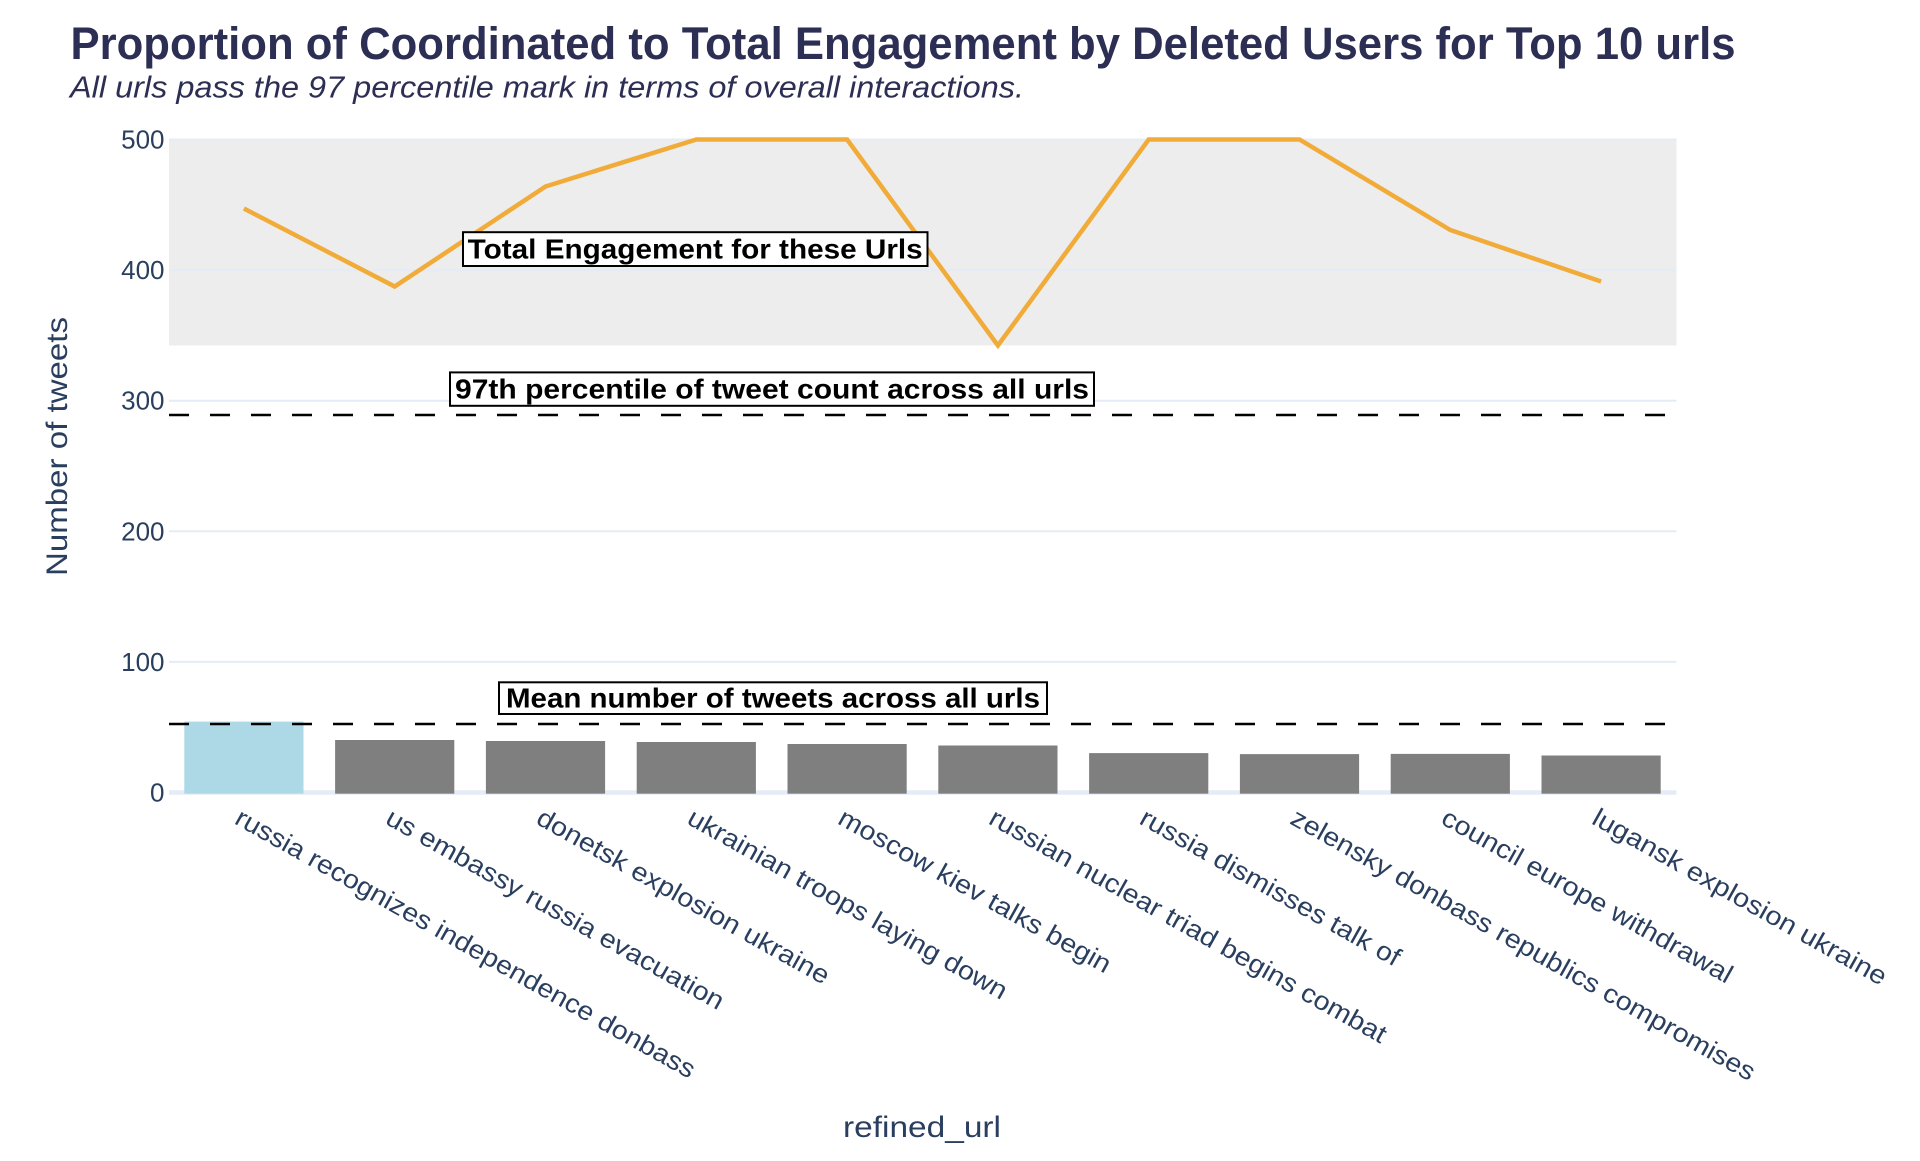 This screenshot has width=1920, height=1161. What do you see at coordinates (922, 1127) in the screenshot?
I see `svg-text: refined_url` at bounding box center [922, 1127].